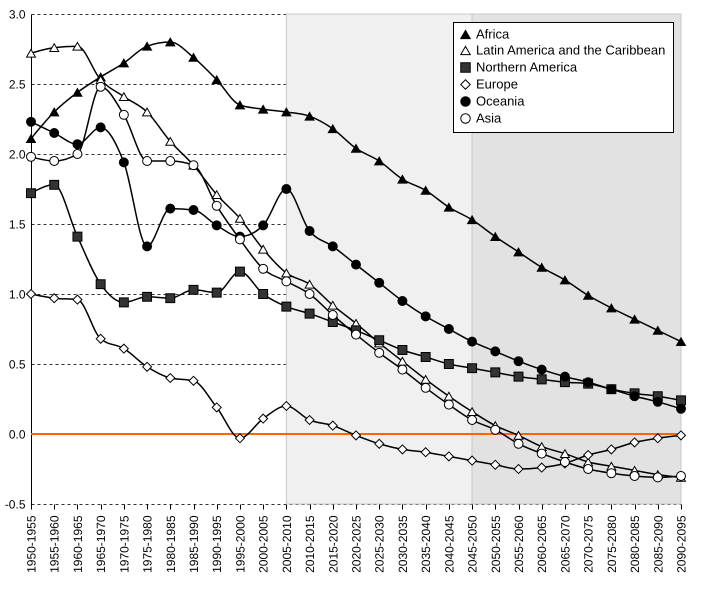 Image resolution: width=715 pixels, height=594 pixels. I want to click on legend-label: Europe, so click(497, 84).